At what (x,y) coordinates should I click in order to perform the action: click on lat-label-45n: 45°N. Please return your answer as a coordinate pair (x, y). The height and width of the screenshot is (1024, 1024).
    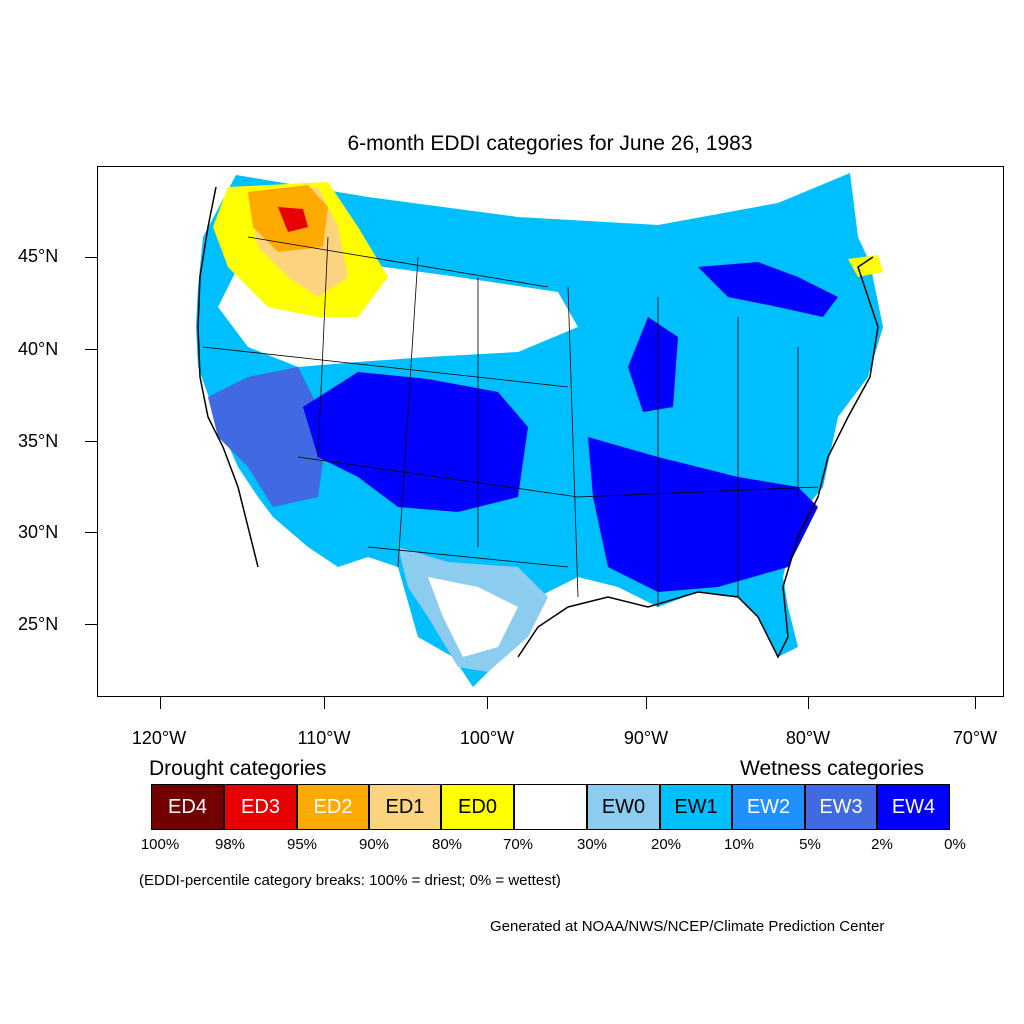
    Looking at the image, I should click on (38, 256).